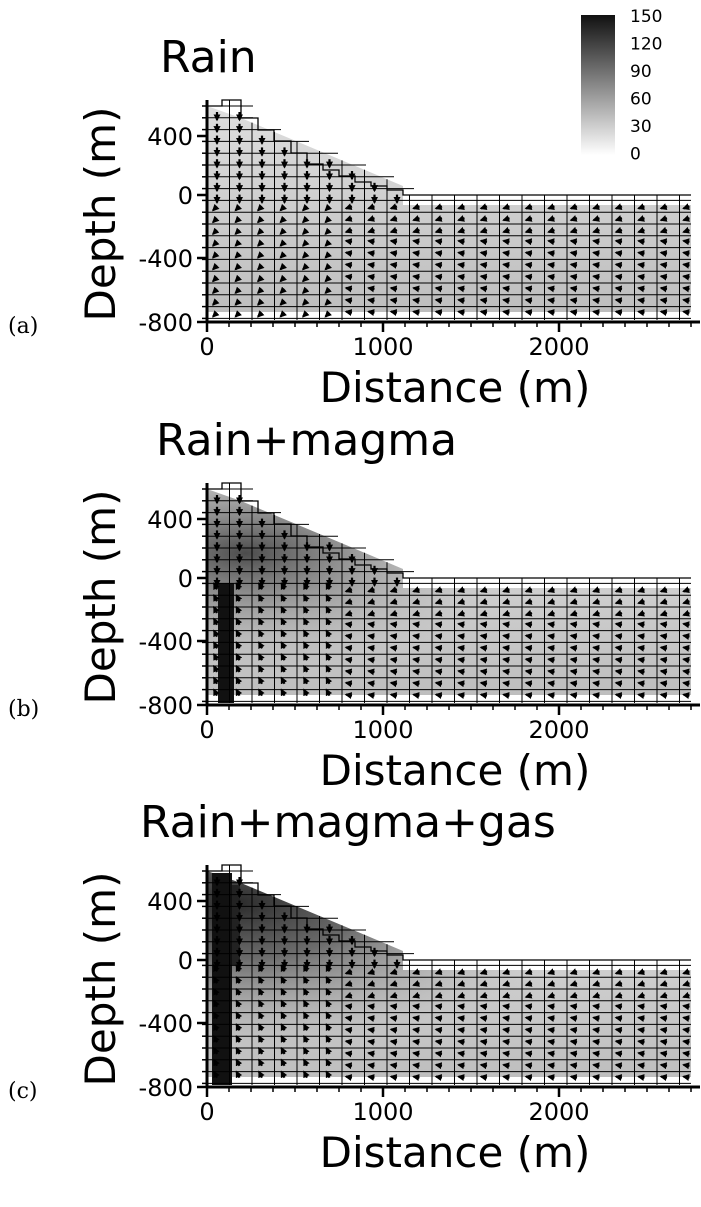  Describe the element at coordinates (306, 440) in the screenshot. I see `panel-title: Rain+magma` at that location.